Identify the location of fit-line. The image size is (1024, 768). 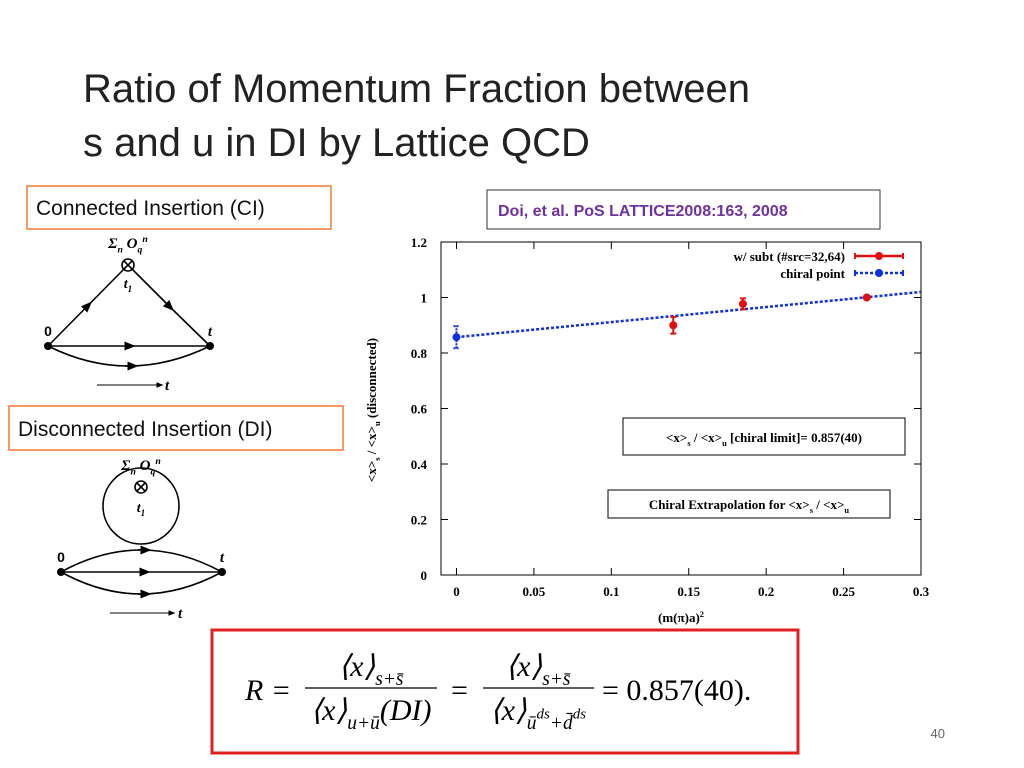
(689, 314).